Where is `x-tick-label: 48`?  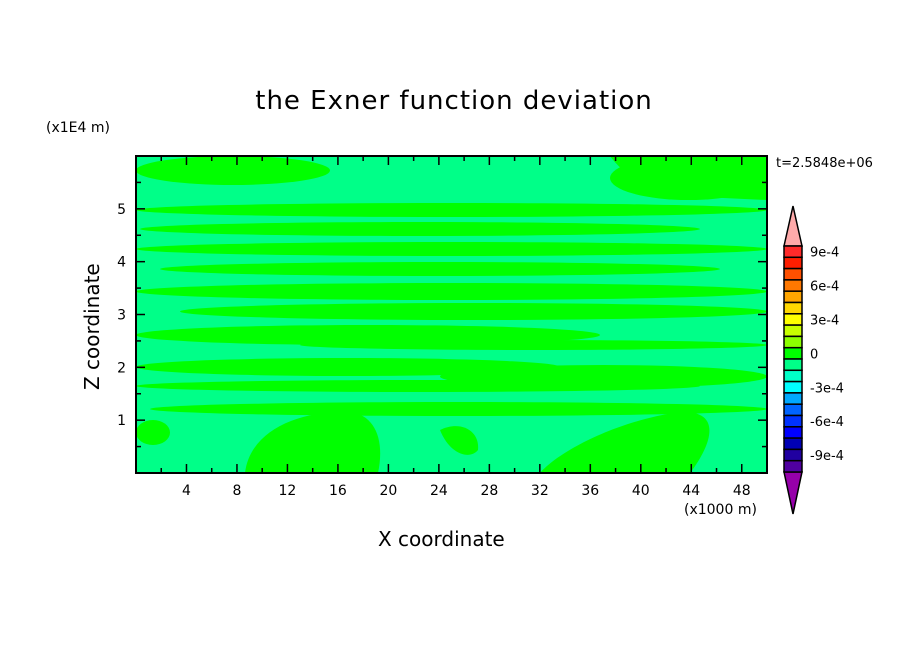
x-tick-label: 48 is located at coordinates (742, 491).